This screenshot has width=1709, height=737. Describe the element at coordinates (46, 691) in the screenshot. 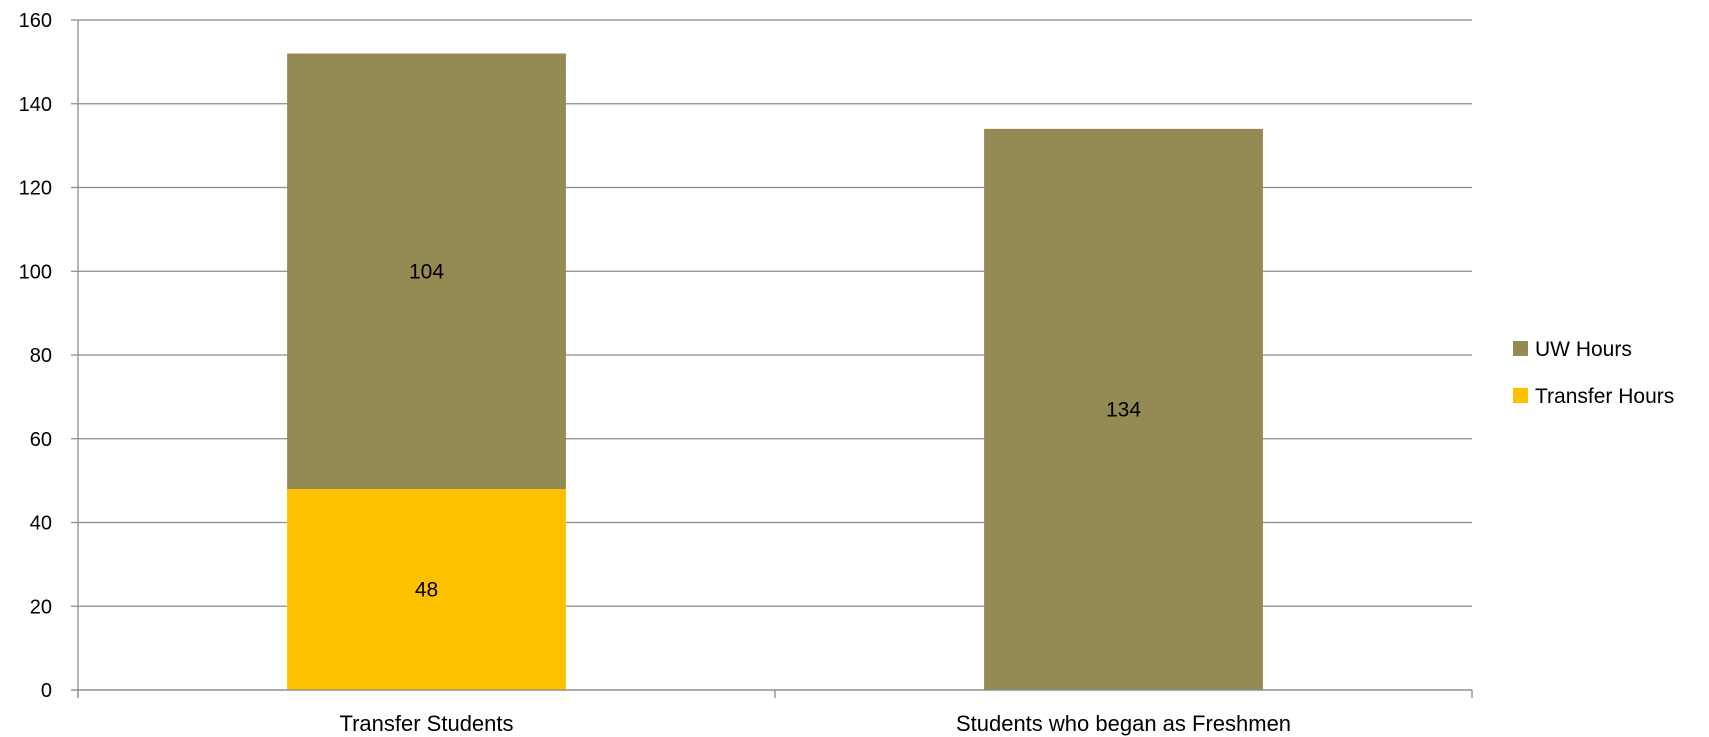

I see `y-tick-label-0: 0` at that location.